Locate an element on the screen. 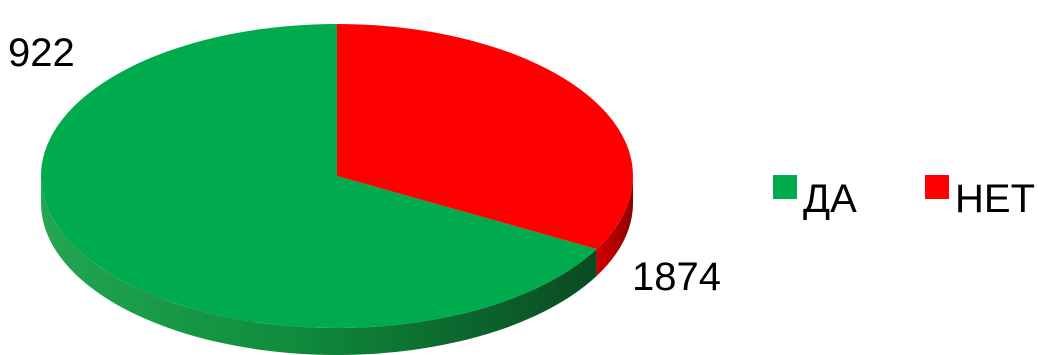 This screenshot has height=355, width=1053. data-label-ДА: 1874 is located at coordinates (676, 277).